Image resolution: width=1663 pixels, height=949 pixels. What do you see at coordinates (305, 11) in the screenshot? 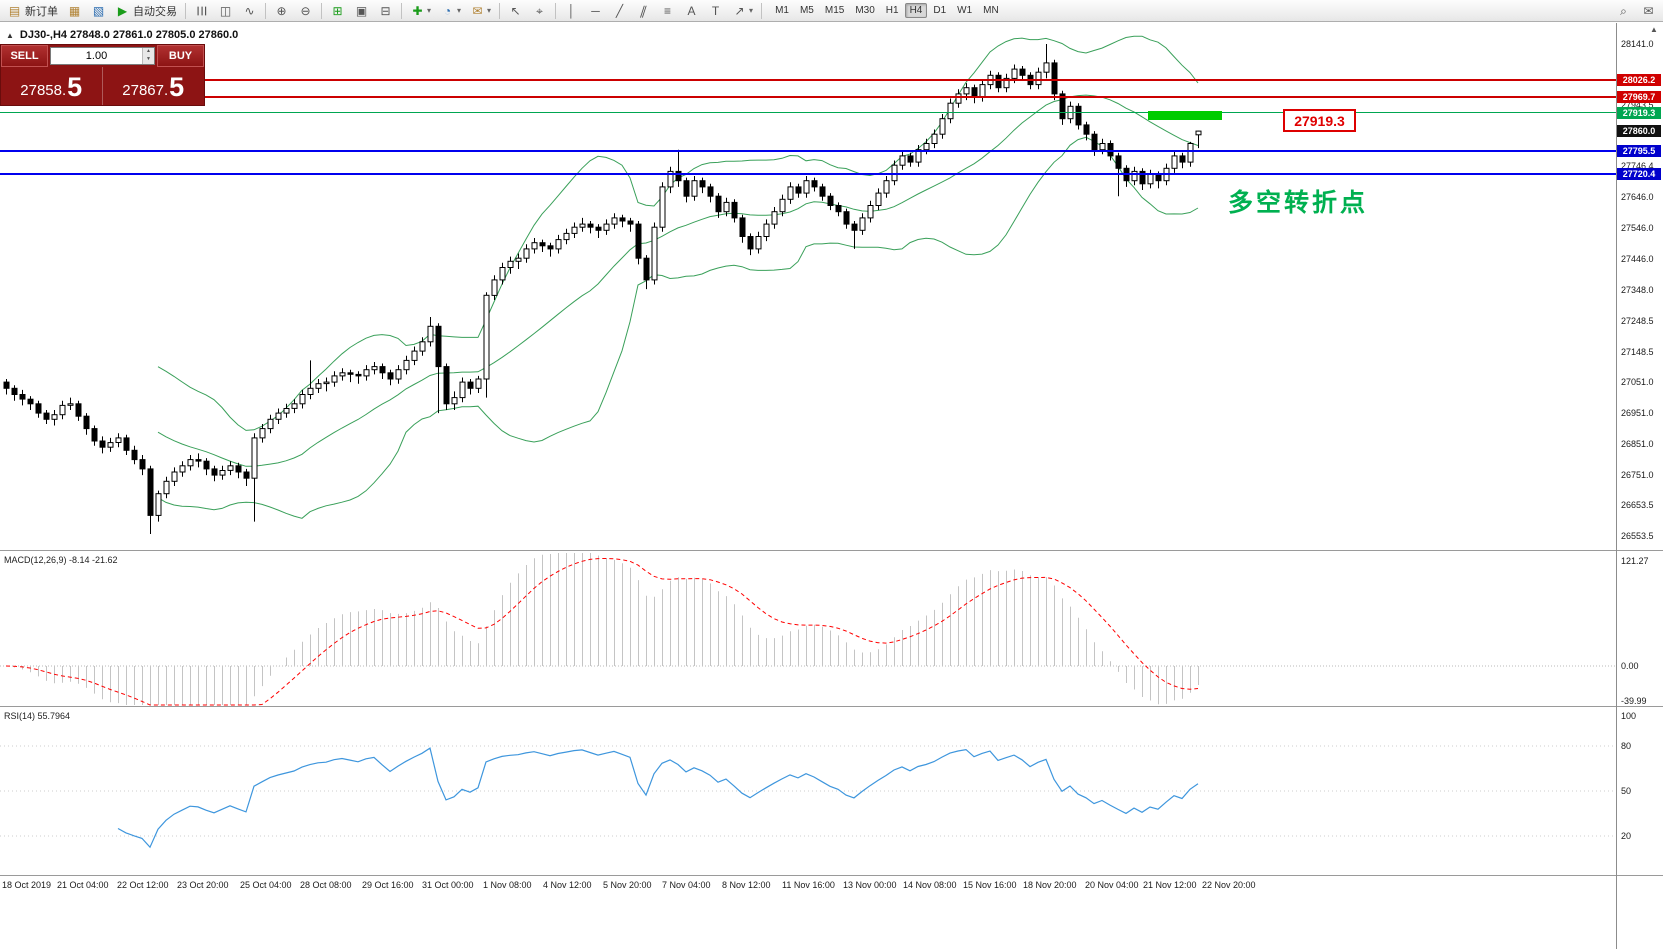
I see `zoom-out-button: ⊖` at bounding box center [305, 11].